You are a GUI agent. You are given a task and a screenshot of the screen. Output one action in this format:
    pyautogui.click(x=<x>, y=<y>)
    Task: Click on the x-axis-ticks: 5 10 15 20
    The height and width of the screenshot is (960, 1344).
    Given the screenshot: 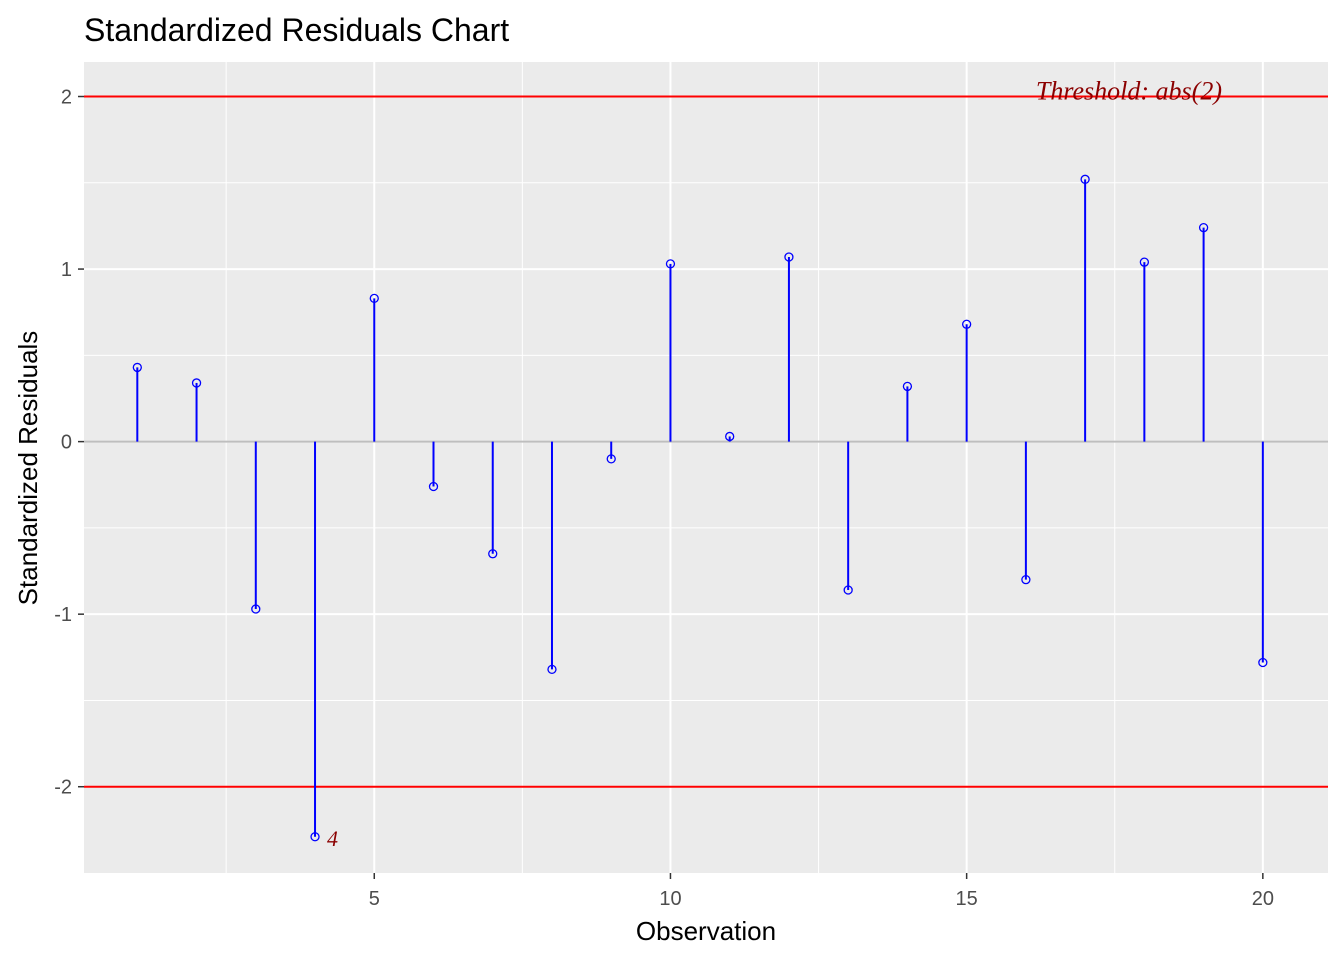 What is the action you would take?
    pyautogui.click(x=821, y=891)
    